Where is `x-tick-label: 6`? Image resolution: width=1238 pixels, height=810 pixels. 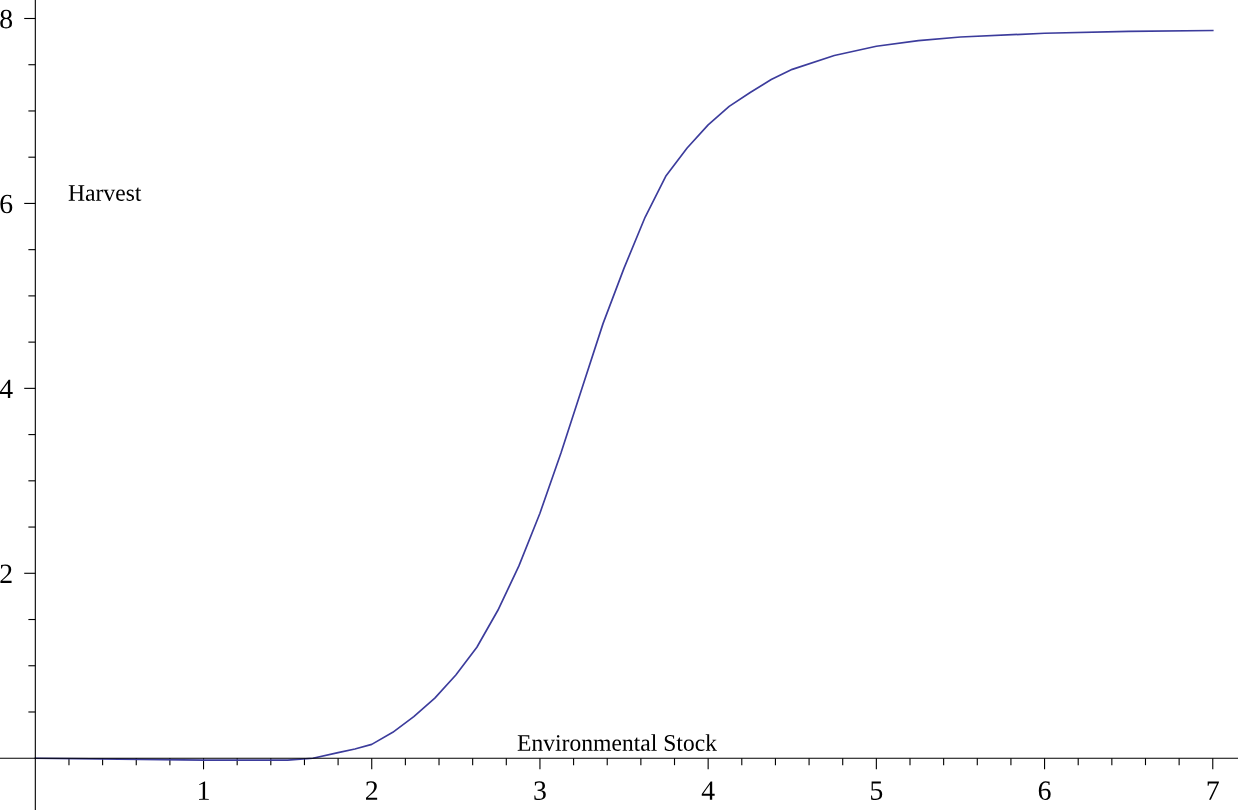 x-tick-label: 6 is located at coordinates (1044, 790).